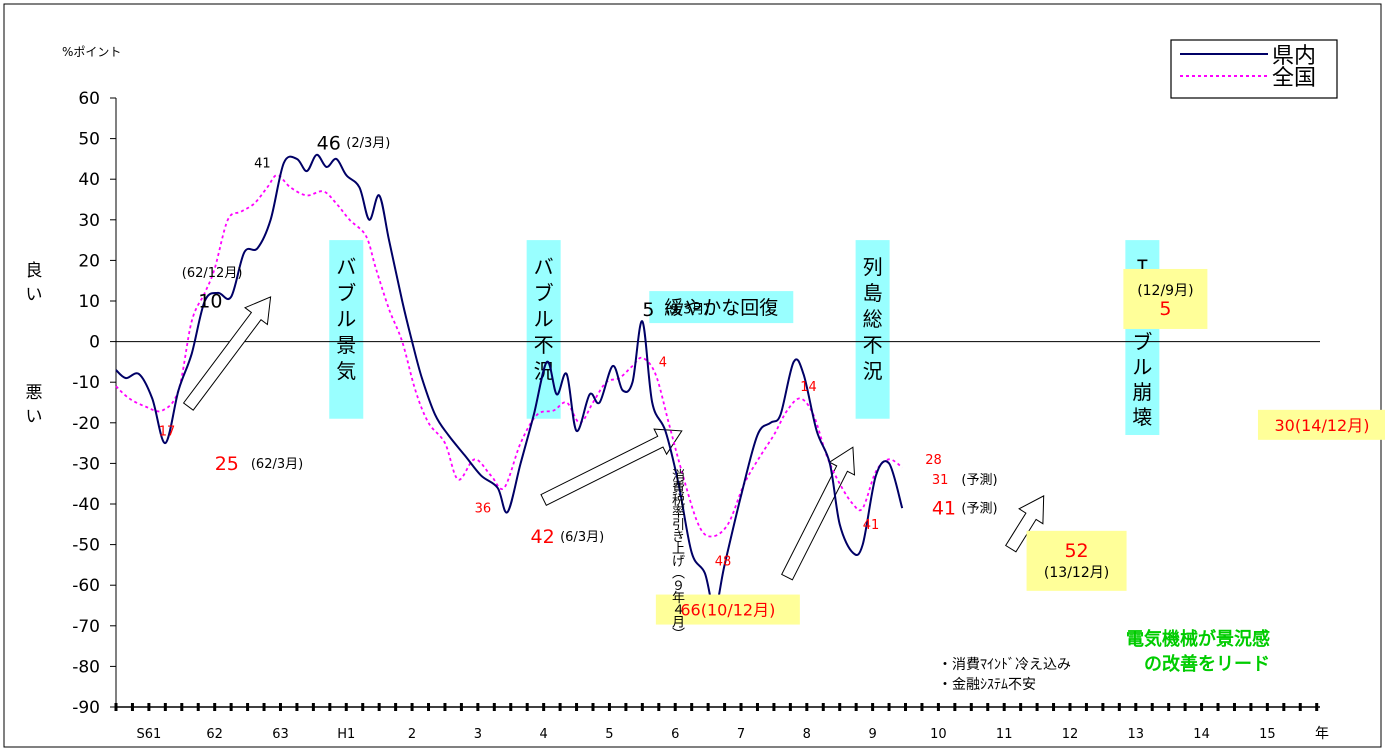 Image resolution: width=1385 pixels, height=751 pixels. What do you see at coordinates (873, 371) in the screenshot?
I see `period-box-char: 況` at bounding box center [873, 371].